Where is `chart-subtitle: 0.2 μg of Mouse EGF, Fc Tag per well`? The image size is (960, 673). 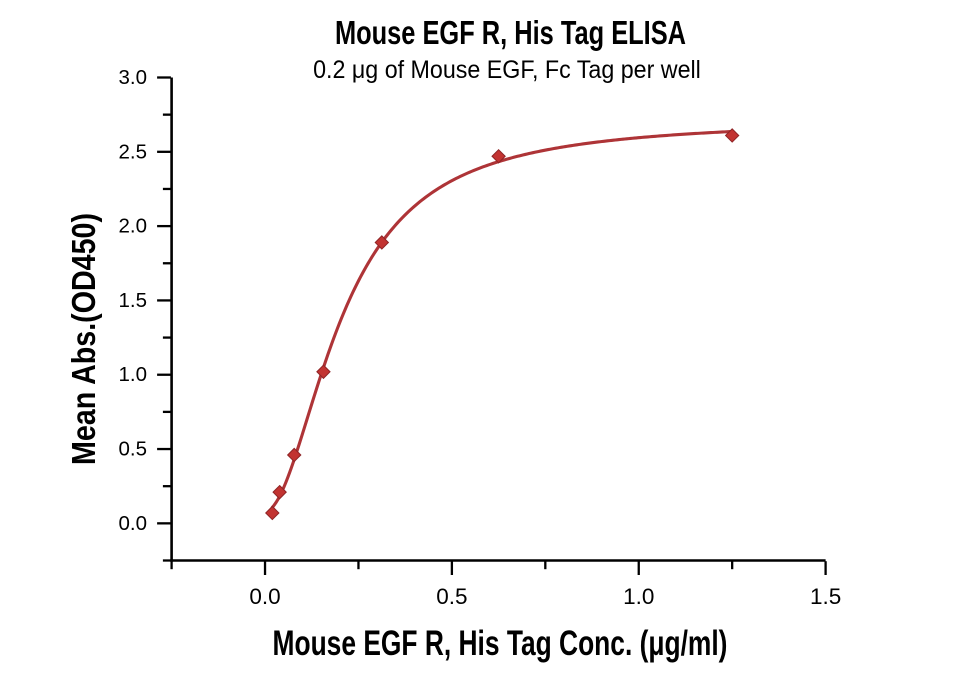 chart-subtitle: 0.2 μg of Mouse EGF, Fc Tag per well is located at coordinates (507, 70).